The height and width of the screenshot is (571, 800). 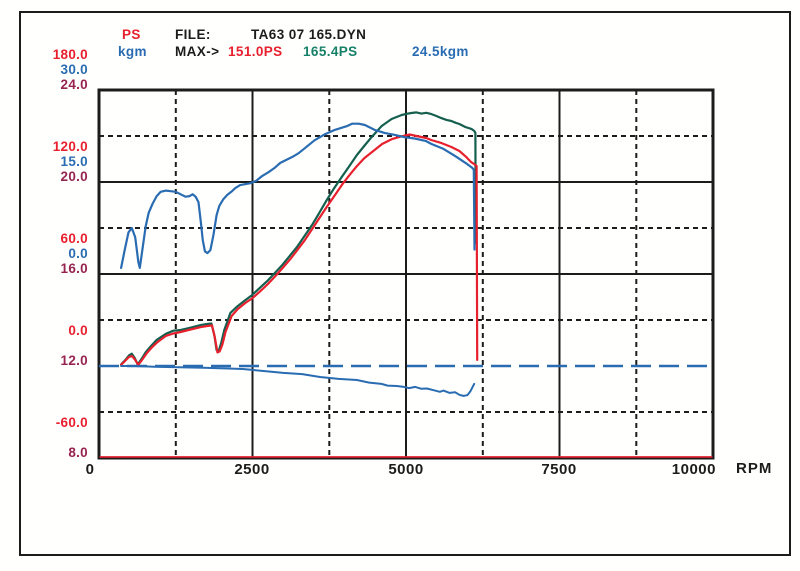 I want to click on y-label-af-24: 24.0, so click(x=74, y=84).